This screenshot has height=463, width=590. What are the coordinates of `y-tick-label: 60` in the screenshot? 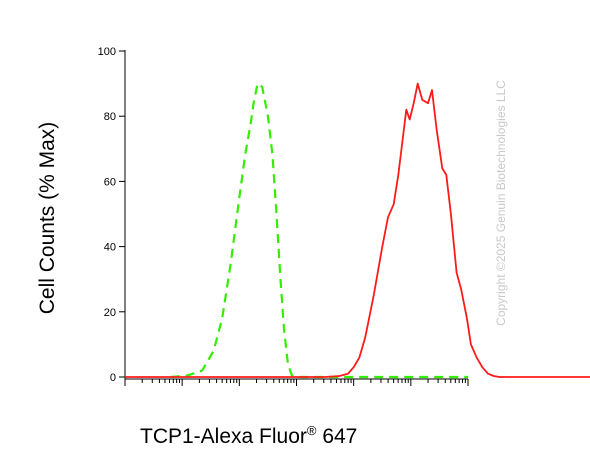 It's located at (110, 182).